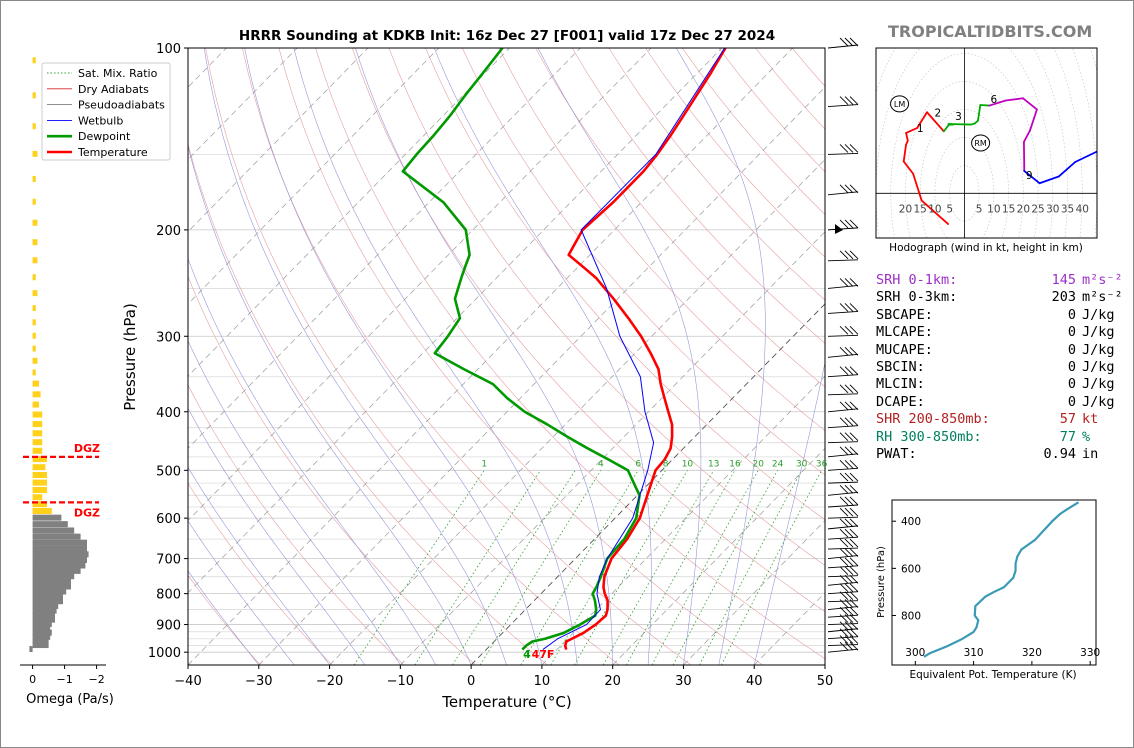 The height and width of the screenshot is (748, 1134). What do you see at coordinates (999, 350) in the screenshot?
I see `index-row: MUCAPE: 0 J/kg` at bounding box center [999, 350].